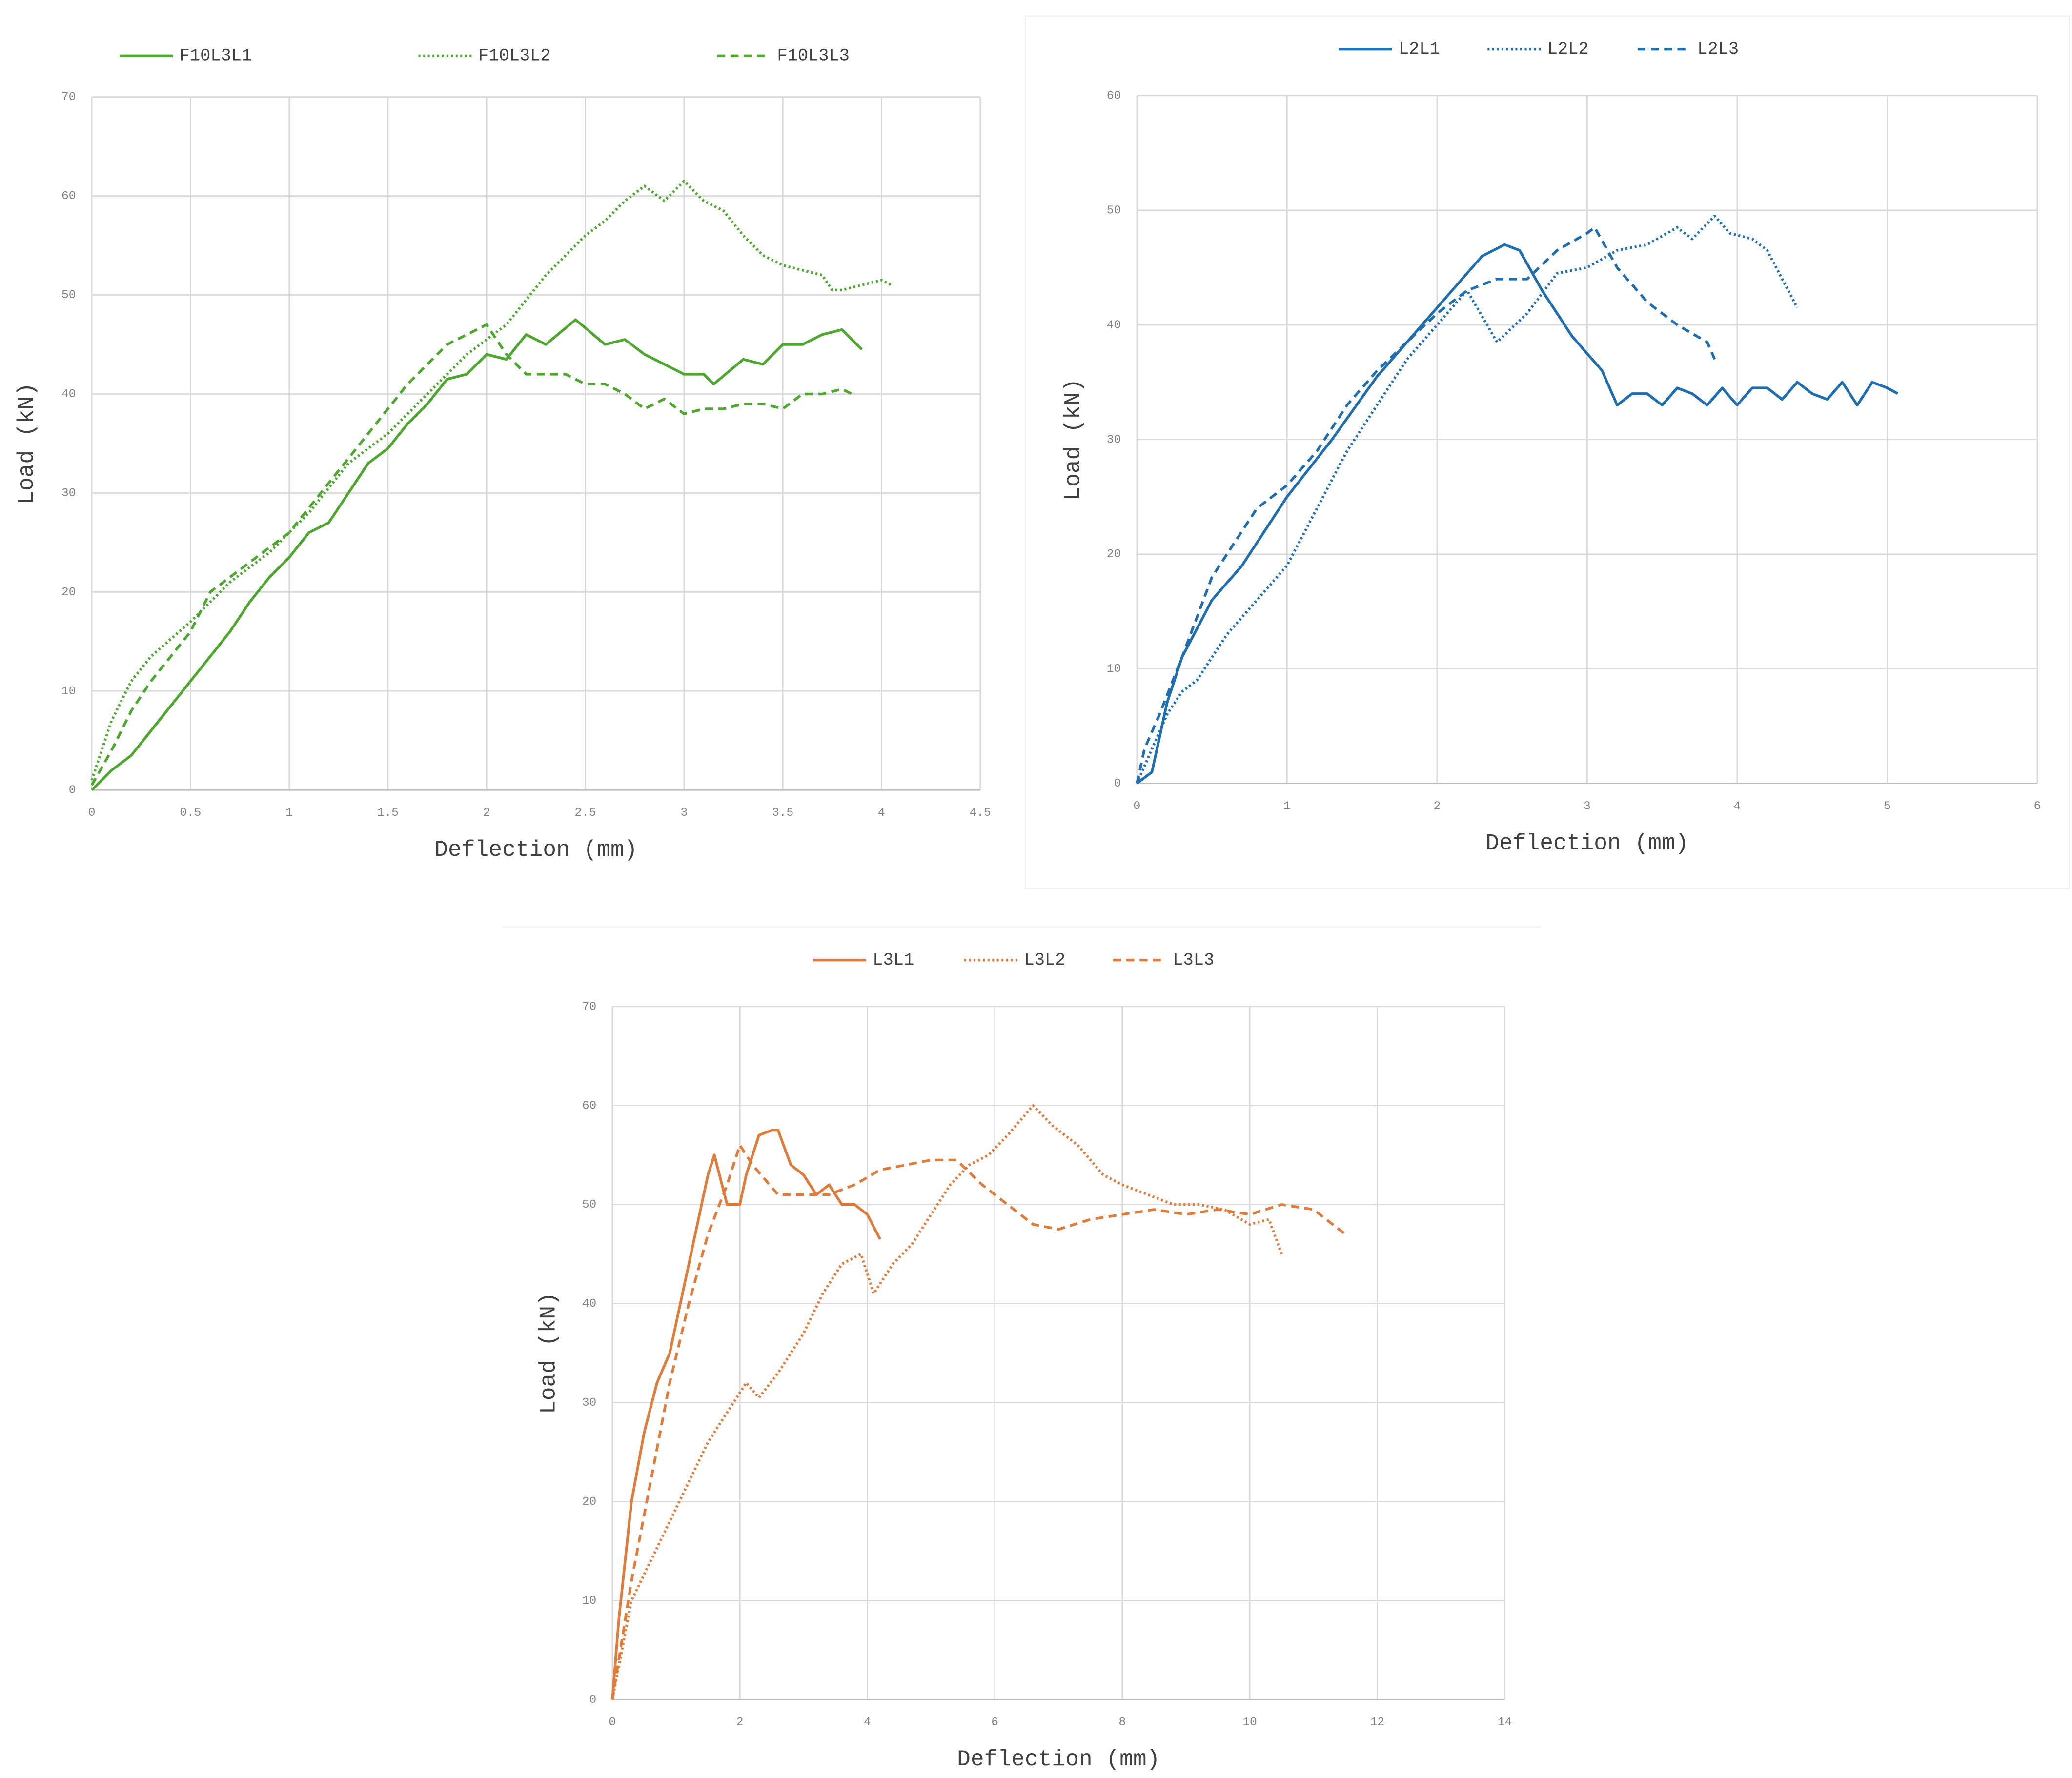 The image size is (2072, 1778). What do you see at coordinates (980, 813) in the screenshot?
I see `x-tick-label: 4.5` at bounding box center [980, 813].